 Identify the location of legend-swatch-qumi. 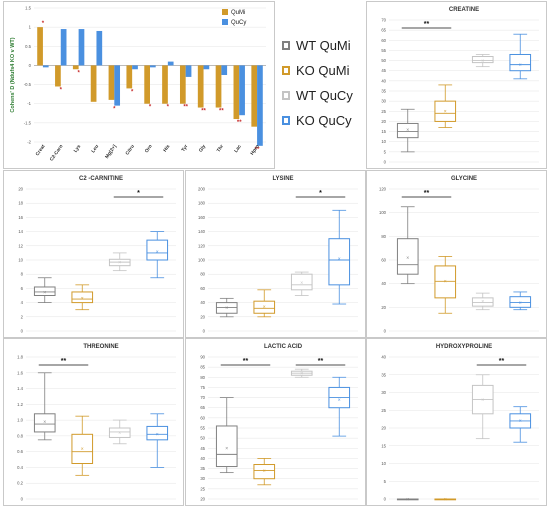
(225, 12).